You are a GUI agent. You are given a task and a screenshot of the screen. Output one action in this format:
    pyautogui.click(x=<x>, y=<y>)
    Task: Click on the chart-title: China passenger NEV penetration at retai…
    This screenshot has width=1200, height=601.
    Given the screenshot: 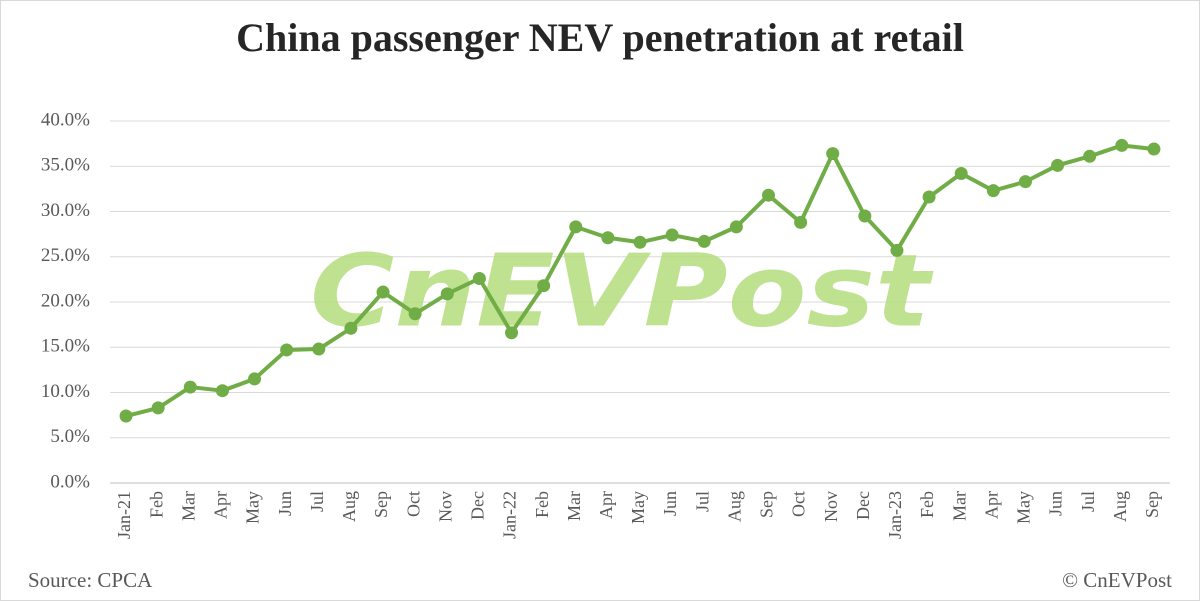 What is the action you would take?
    pyautogui.click(x=600, y=37)
    